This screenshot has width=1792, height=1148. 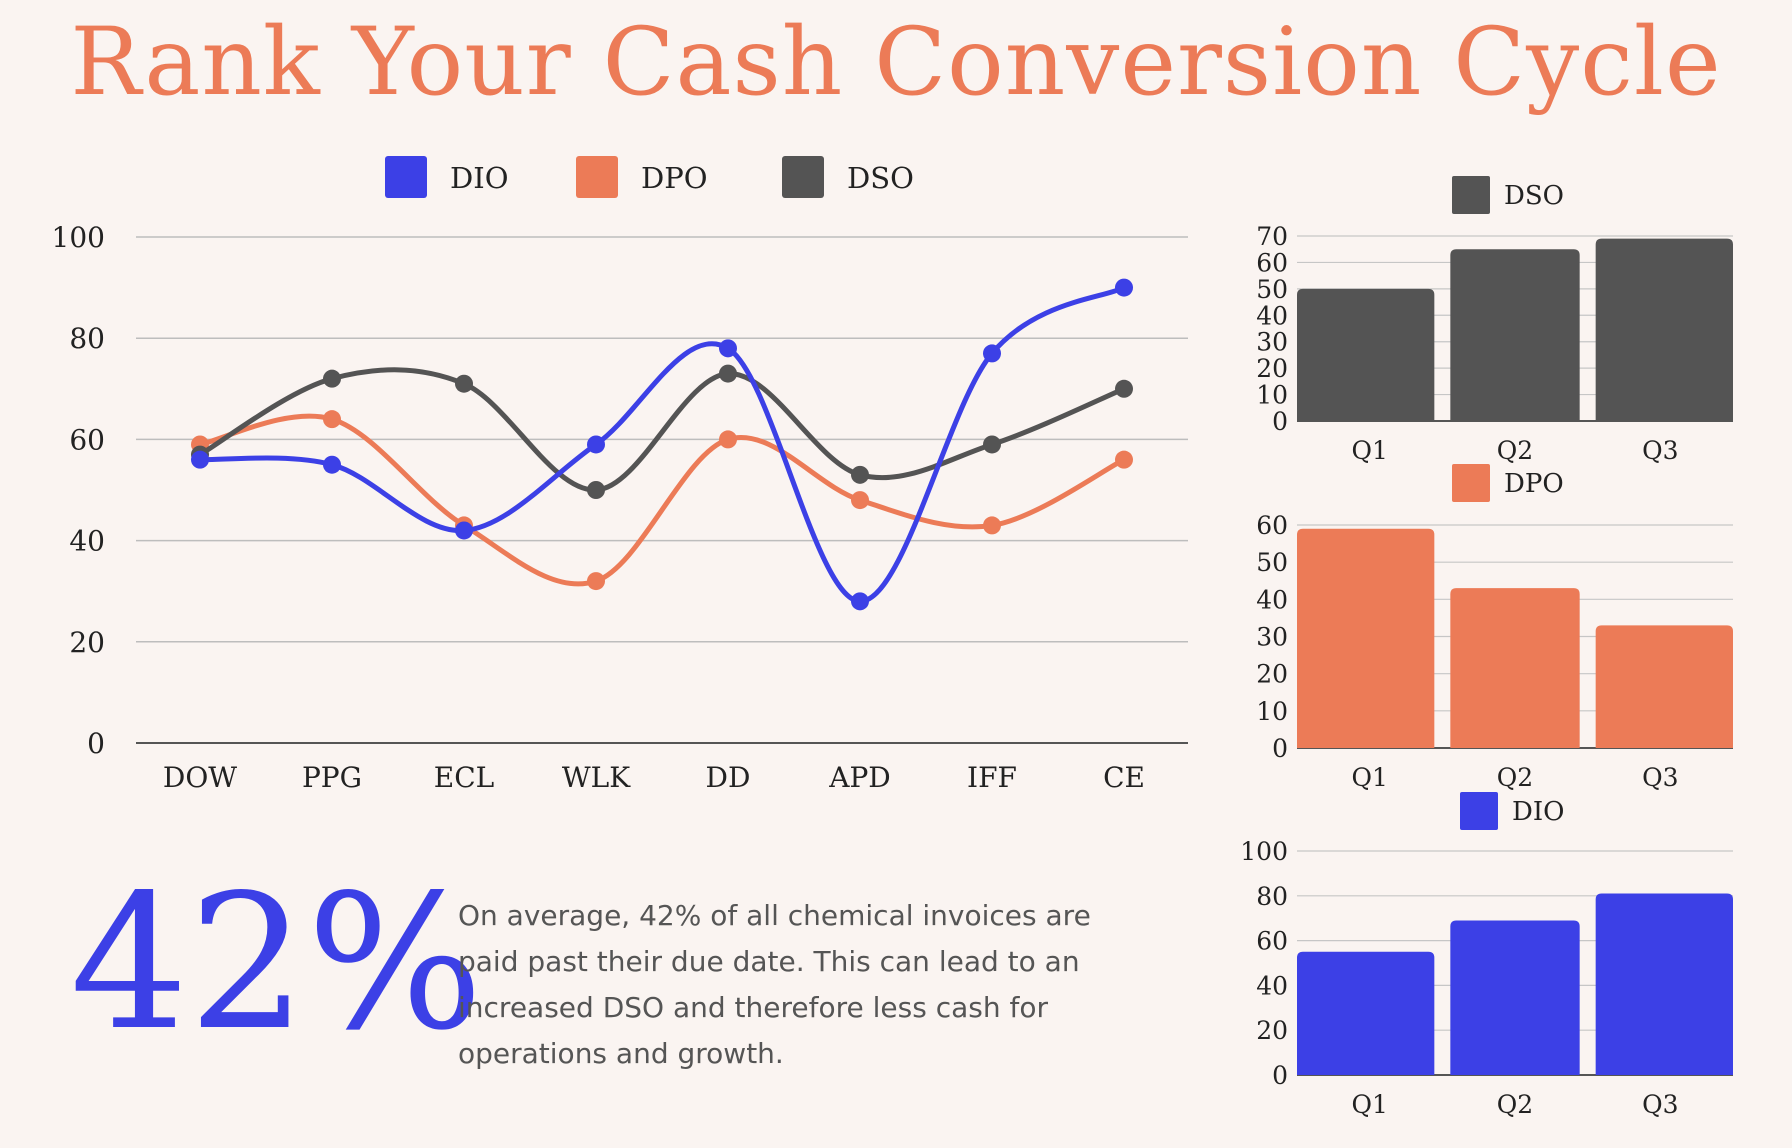 I want to click on dpo-bar-chart: 0 10 20 30 40 50 60 Q1 Q2 Q3 DPO, so click(x=1494, y=628).